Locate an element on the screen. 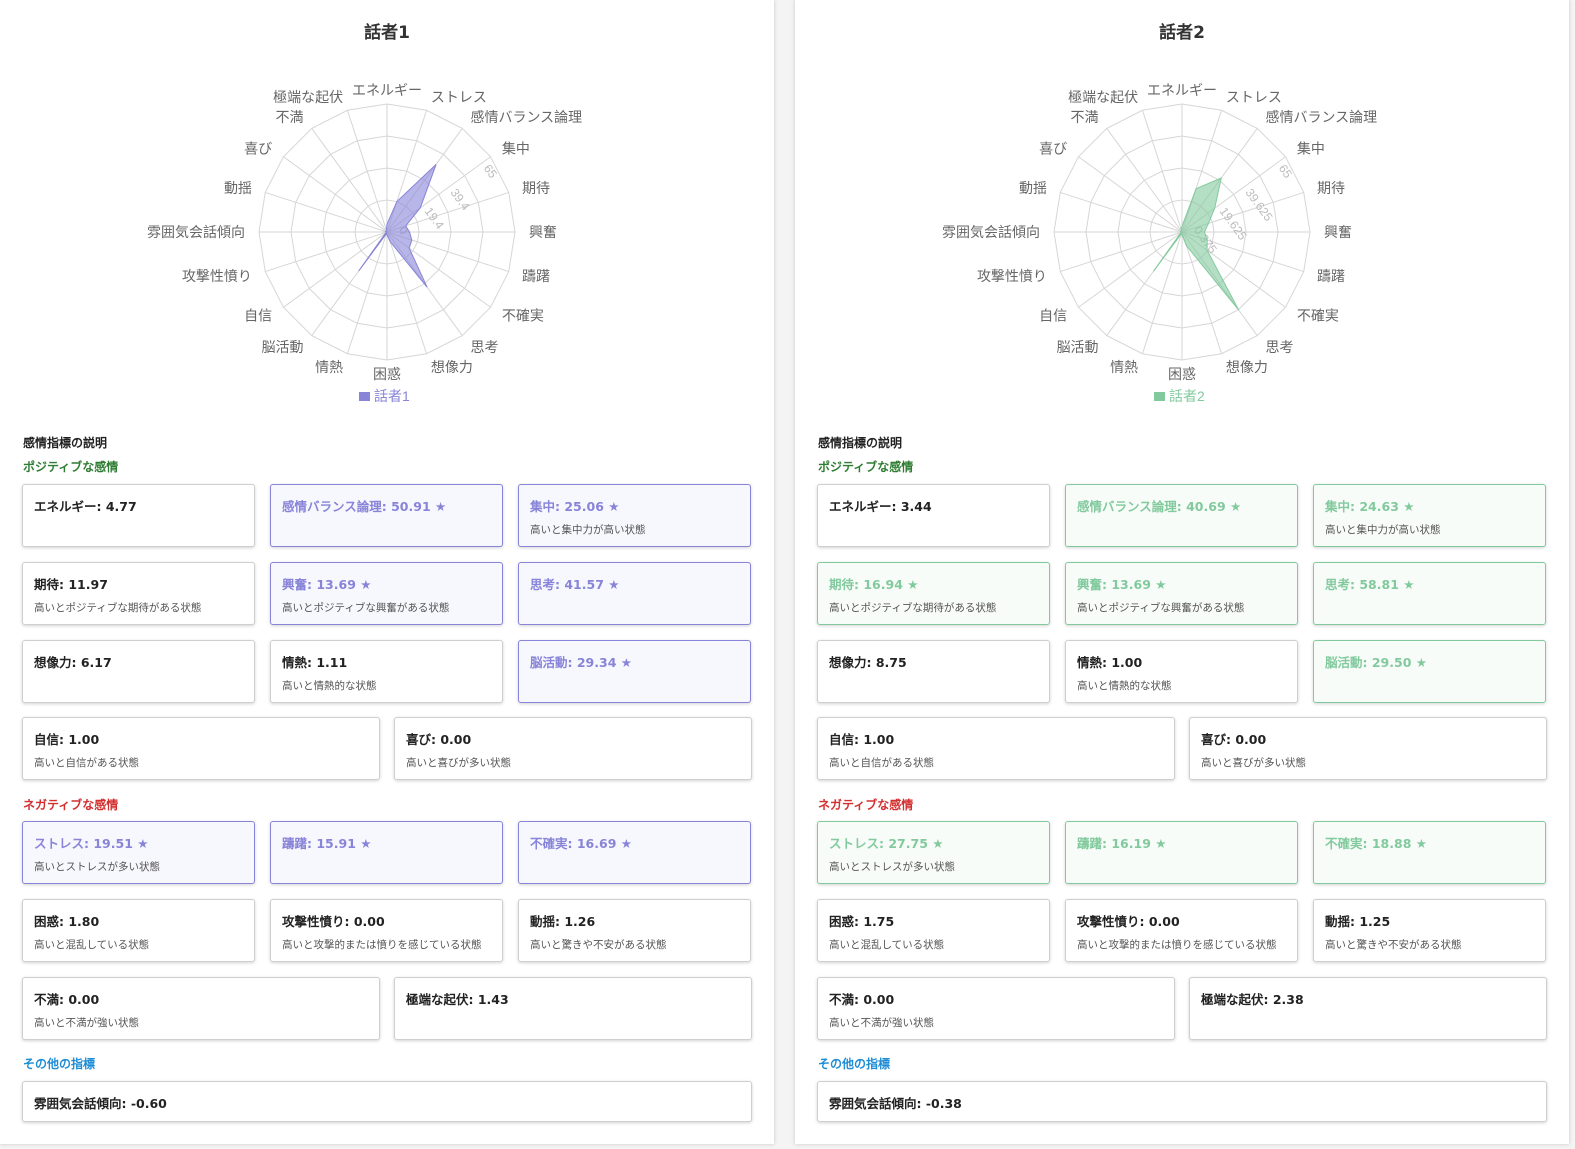 Image resolution: width=1575 pixels, height=1149 pixels. metric-card: 情熱: 1.00 高いと情熱的な状態 is located at coordinates (1181, 671).